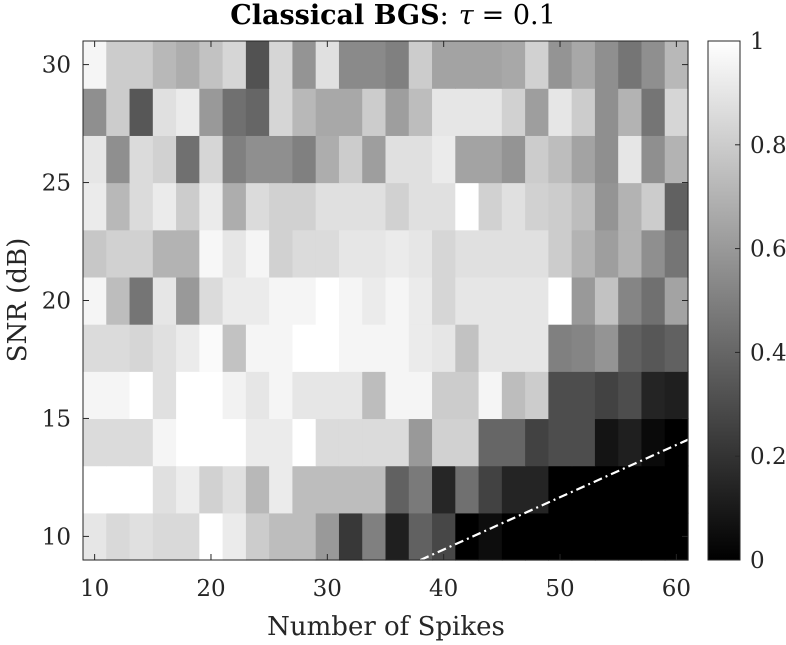  What do you see at coordinates (757, 561) in the screenshot?
I see `colorbar-tick-label: 0` at bounding box center [757, 561].